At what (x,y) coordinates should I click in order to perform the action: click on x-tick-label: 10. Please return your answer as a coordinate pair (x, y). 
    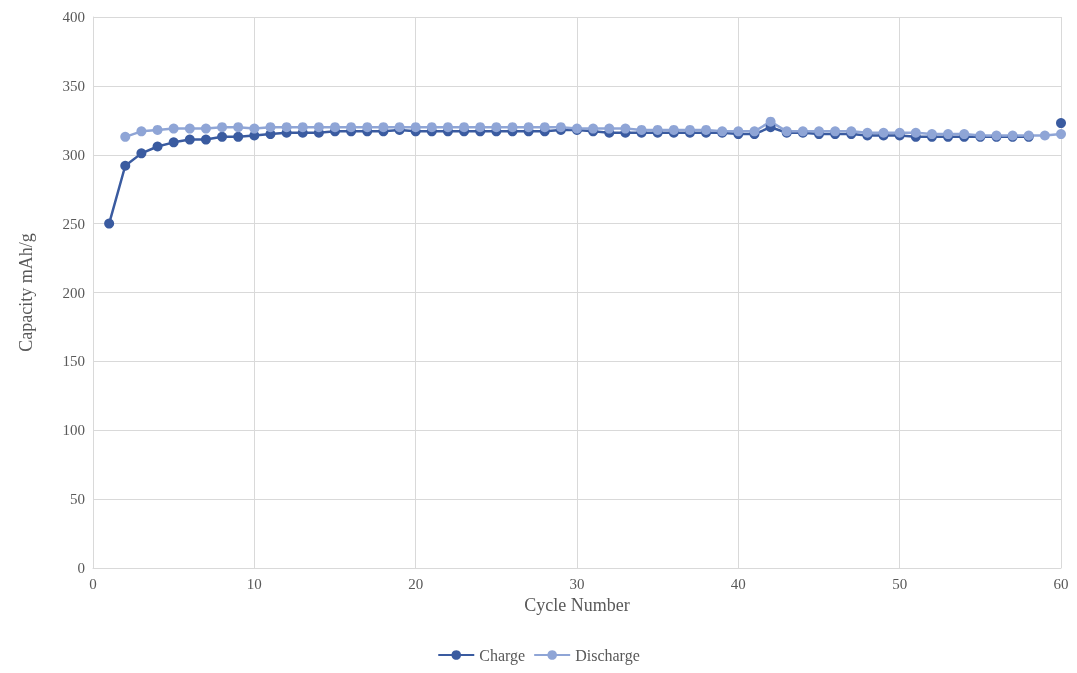
    Looking at the image, I should click on (254, 583).